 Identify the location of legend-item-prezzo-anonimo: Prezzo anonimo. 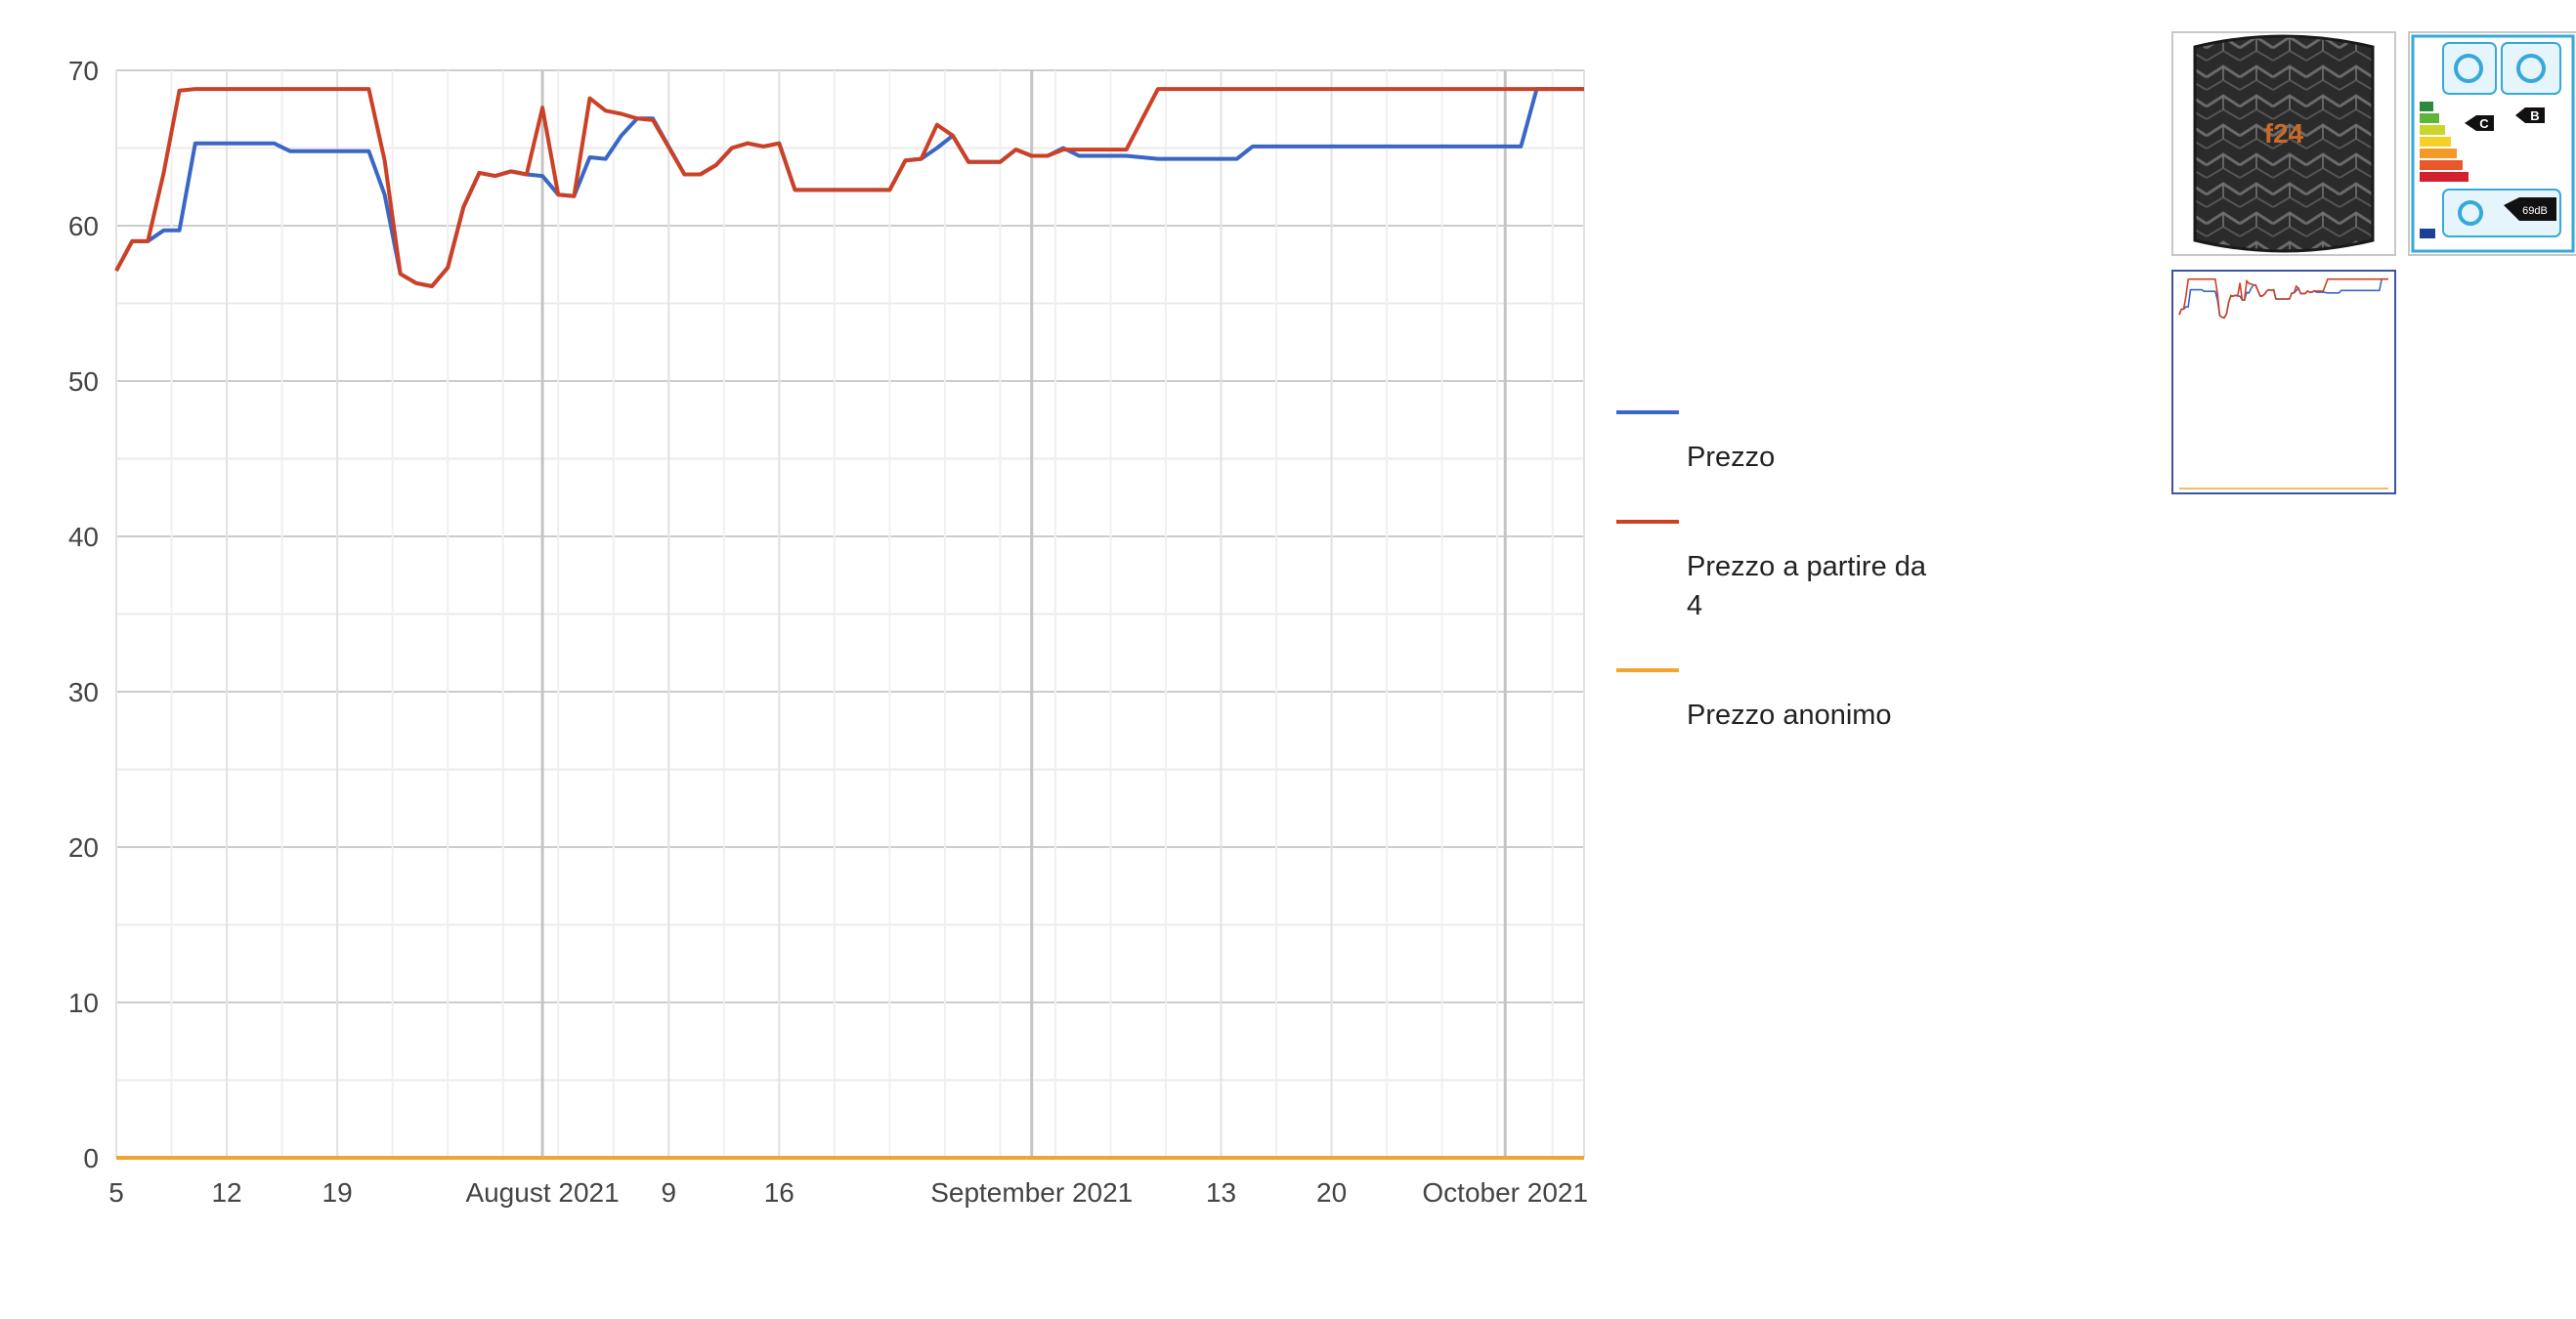
(1773, 701).